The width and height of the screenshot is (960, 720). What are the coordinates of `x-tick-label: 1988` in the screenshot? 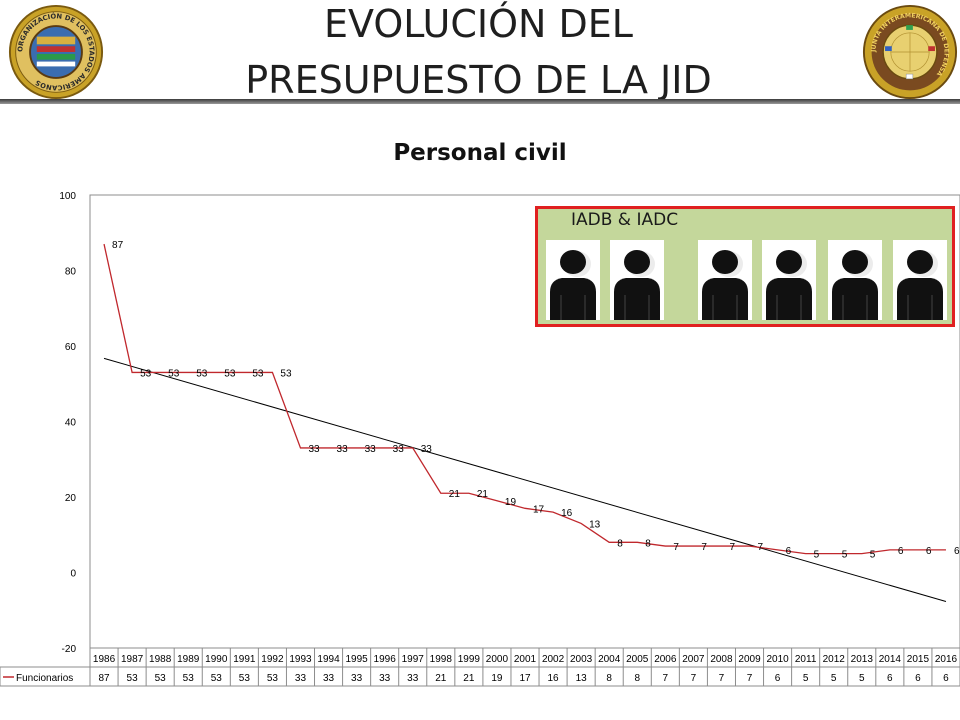 It's located at (160, 659).